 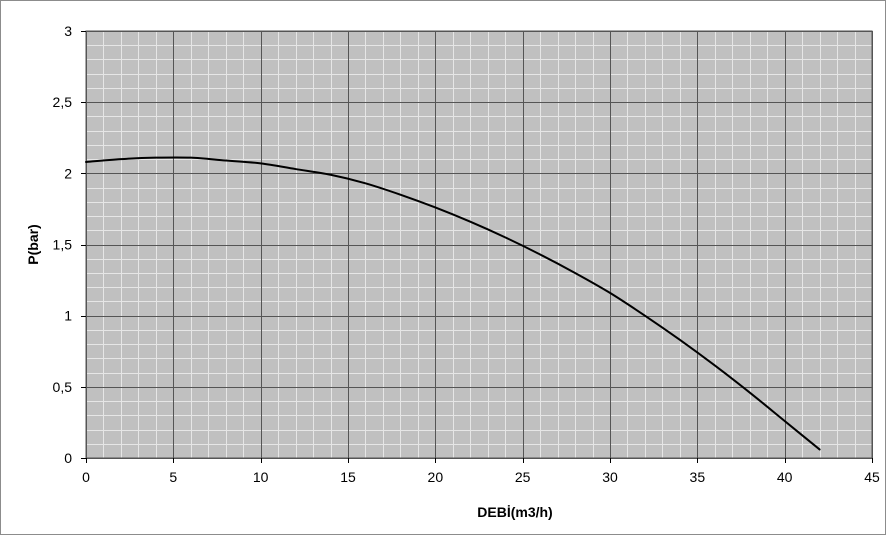 What do you see at coordinates (68, 173) in the screenshot?
I see `y-tick-label: 2` at bounding box center [68, 173].